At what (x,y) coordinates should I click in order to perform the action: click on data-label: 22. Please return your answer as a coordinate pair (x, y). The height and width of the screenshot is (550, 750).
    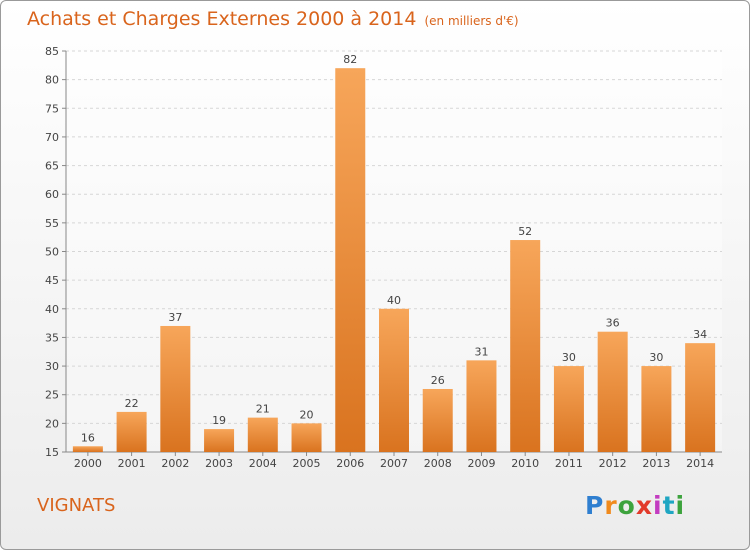
    Looking at the image, I should click on (132, 403).